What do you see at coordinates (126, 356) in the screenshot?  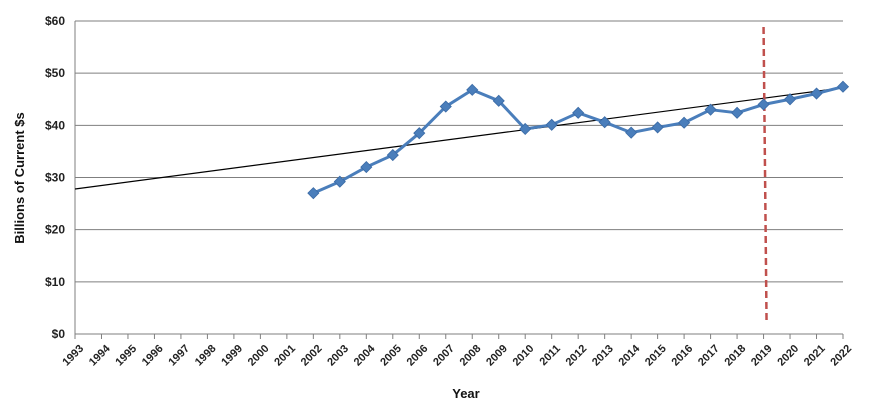 I see `x-tick-label: 1995` at bounding box center [126, 356].